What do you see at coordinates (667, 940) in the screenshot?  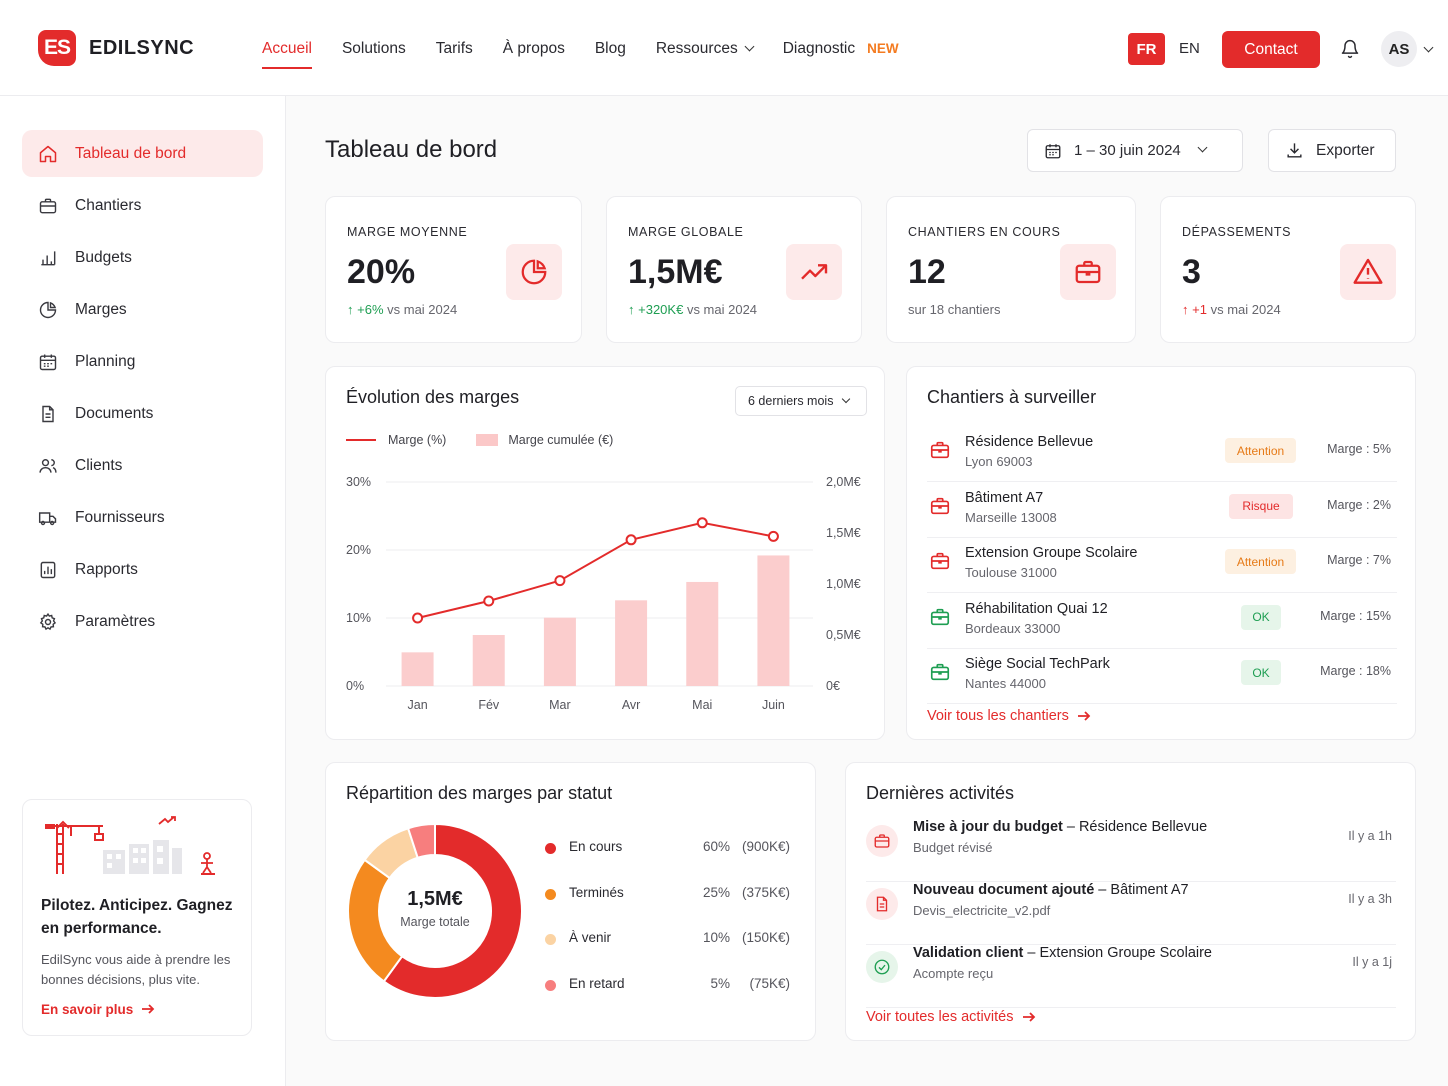 I see `repartition-row: À venir 10% (150K€)` at bounding box center [667, 940].